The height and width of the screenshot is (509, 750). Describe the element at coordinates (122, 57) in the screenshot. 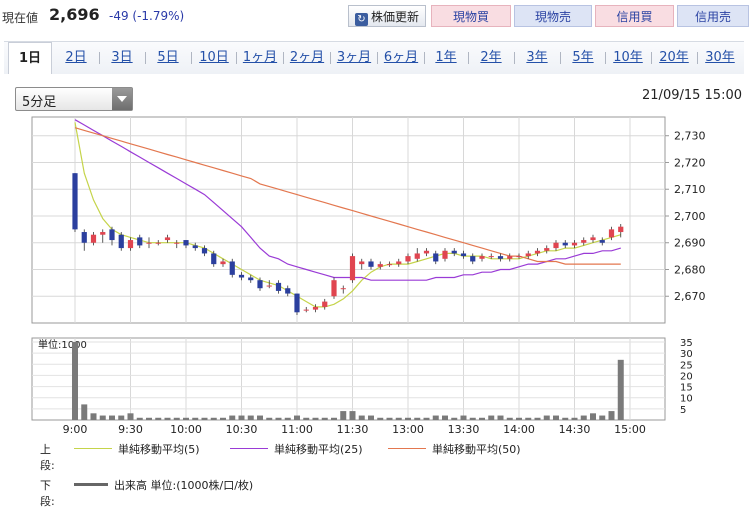

I see `tab-3d: 3日` at that location.